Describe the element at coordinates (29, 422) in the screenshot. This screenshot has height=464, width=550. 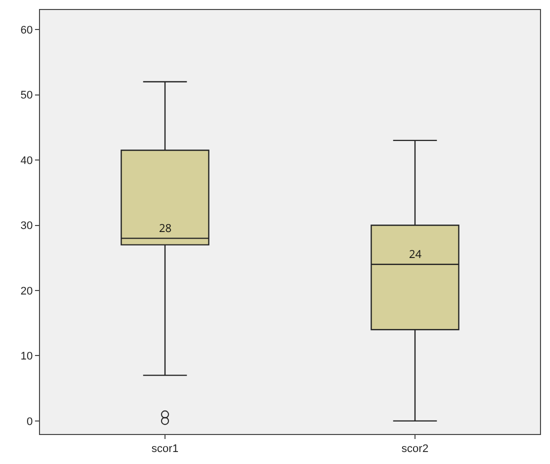
I see `y-tick-label: 0` at that location.